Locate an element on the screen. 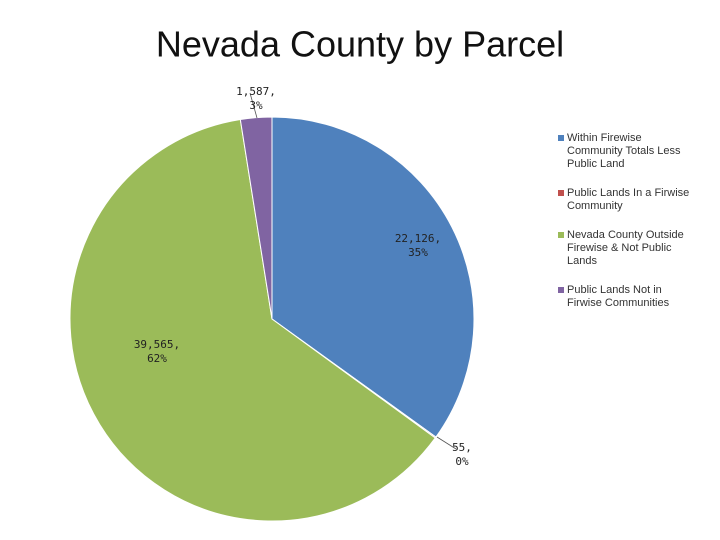 This screenshot has width=720, height=540. data-label: 3% is located at coordinates (256, 105).